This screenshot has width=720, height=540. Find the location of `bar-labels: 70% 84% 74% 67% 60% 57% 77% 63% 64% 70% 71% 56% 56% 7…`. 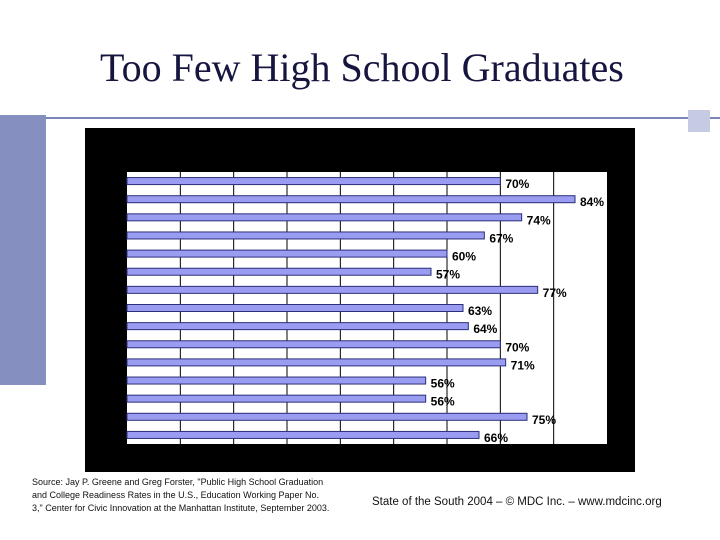

bar-labels: 70% 84% 74% 67% 60% 57% 77% 63% 64% 70% 71% 56% 56% 7… is located at coordinates (518, 311).